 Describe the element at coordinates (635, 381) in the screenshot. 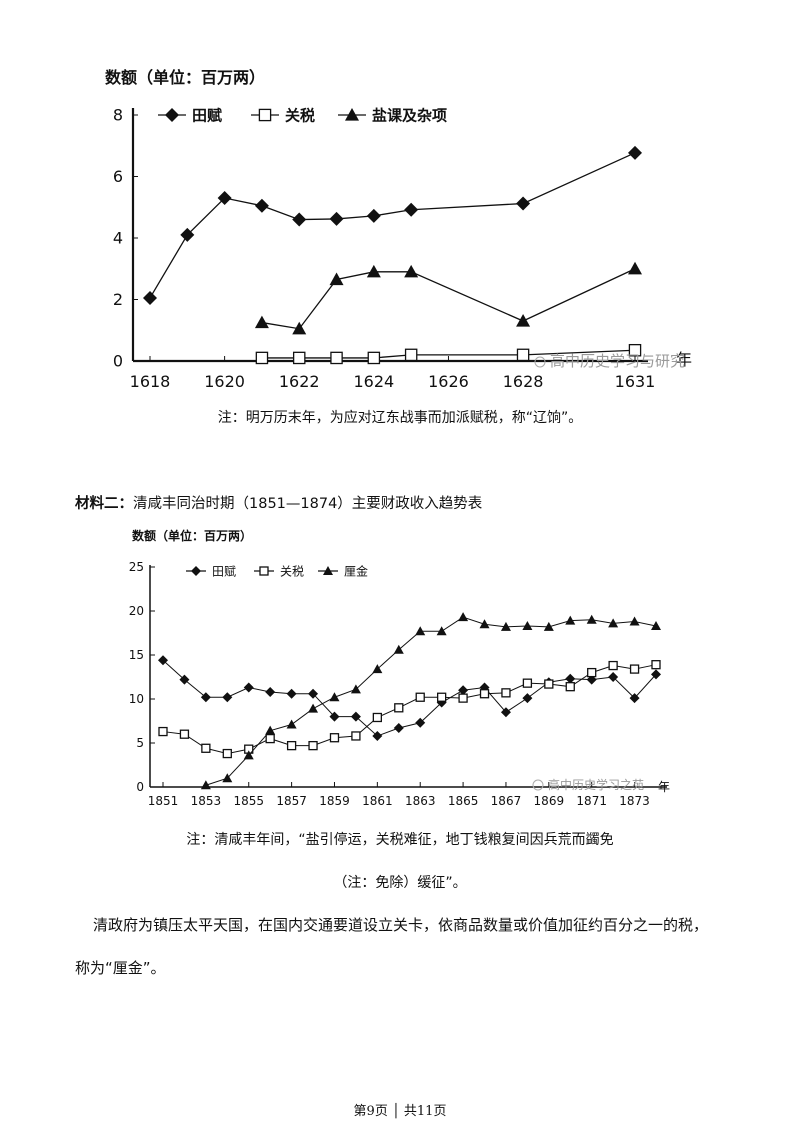

I see `x-tick-label: 1631` at that location.